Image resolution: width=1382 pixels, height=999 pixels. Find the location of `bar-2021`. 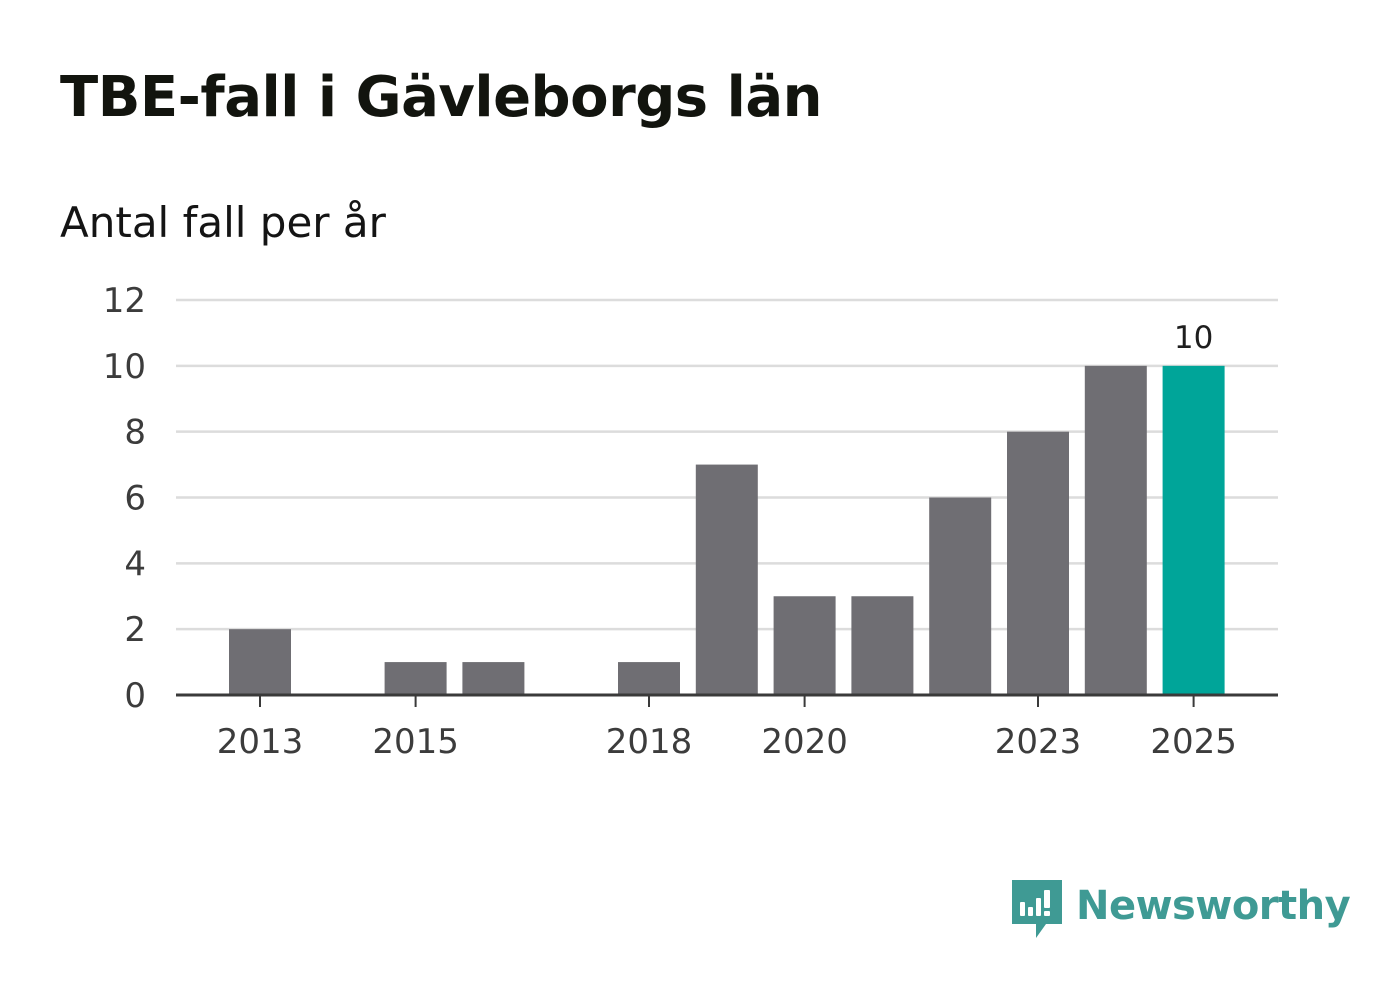

bar-2021 is located at coordinates (882, 645).